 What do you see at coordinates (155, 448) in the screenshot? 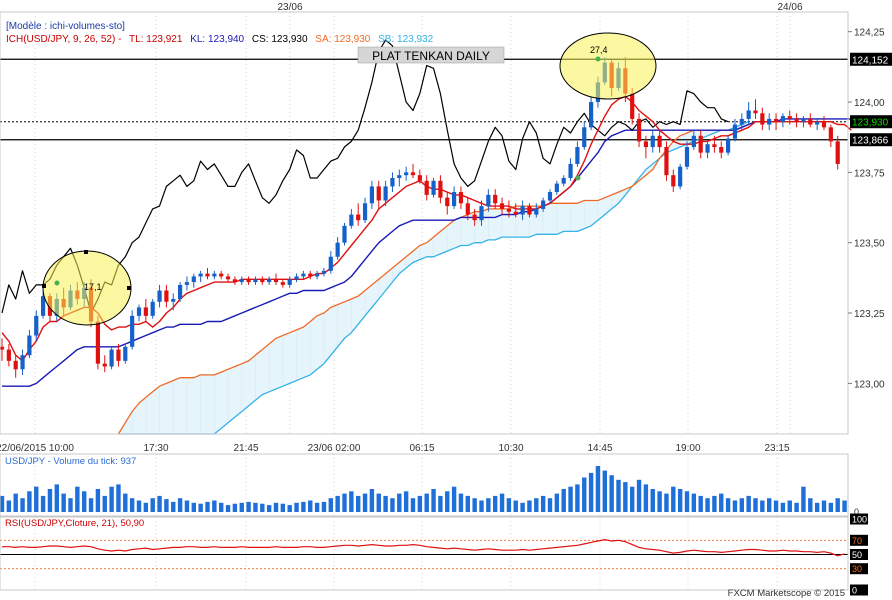
I see `time-tick-label: 17:30` at bounding box center [155, 448].